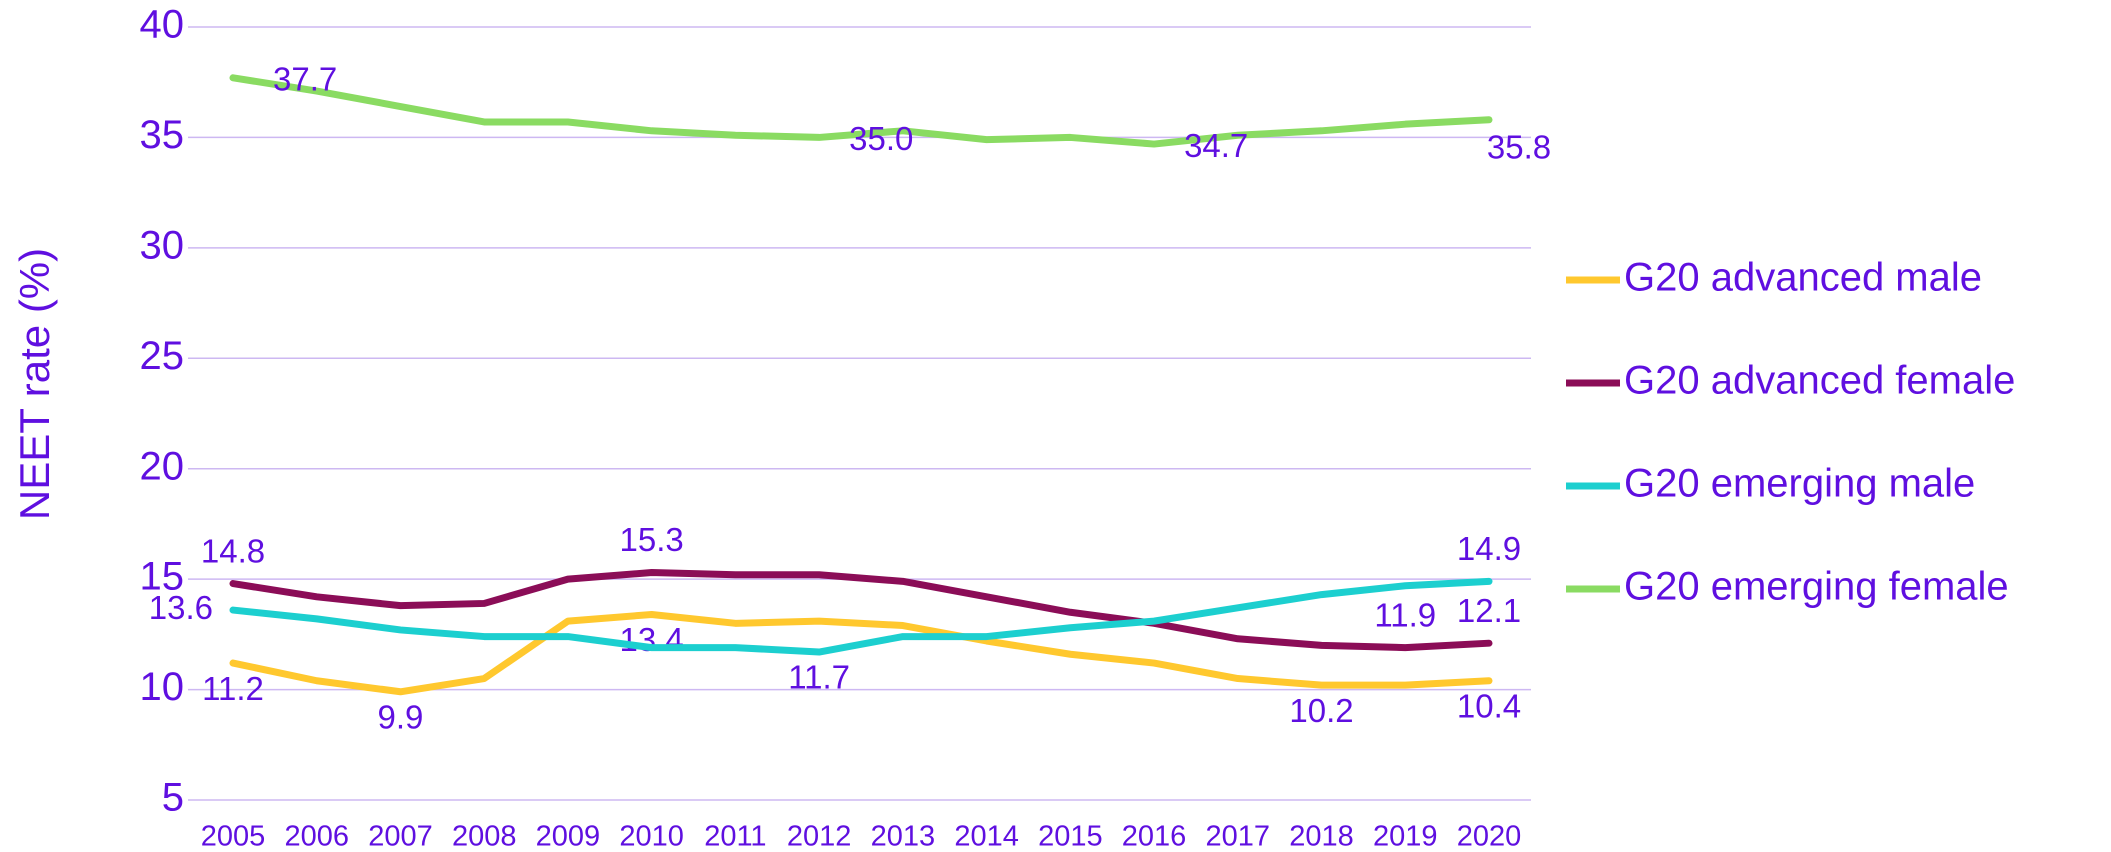 This screenshot has height=852, width=2111. I want to click on x-tick-label: 2005, so click(233, 836).